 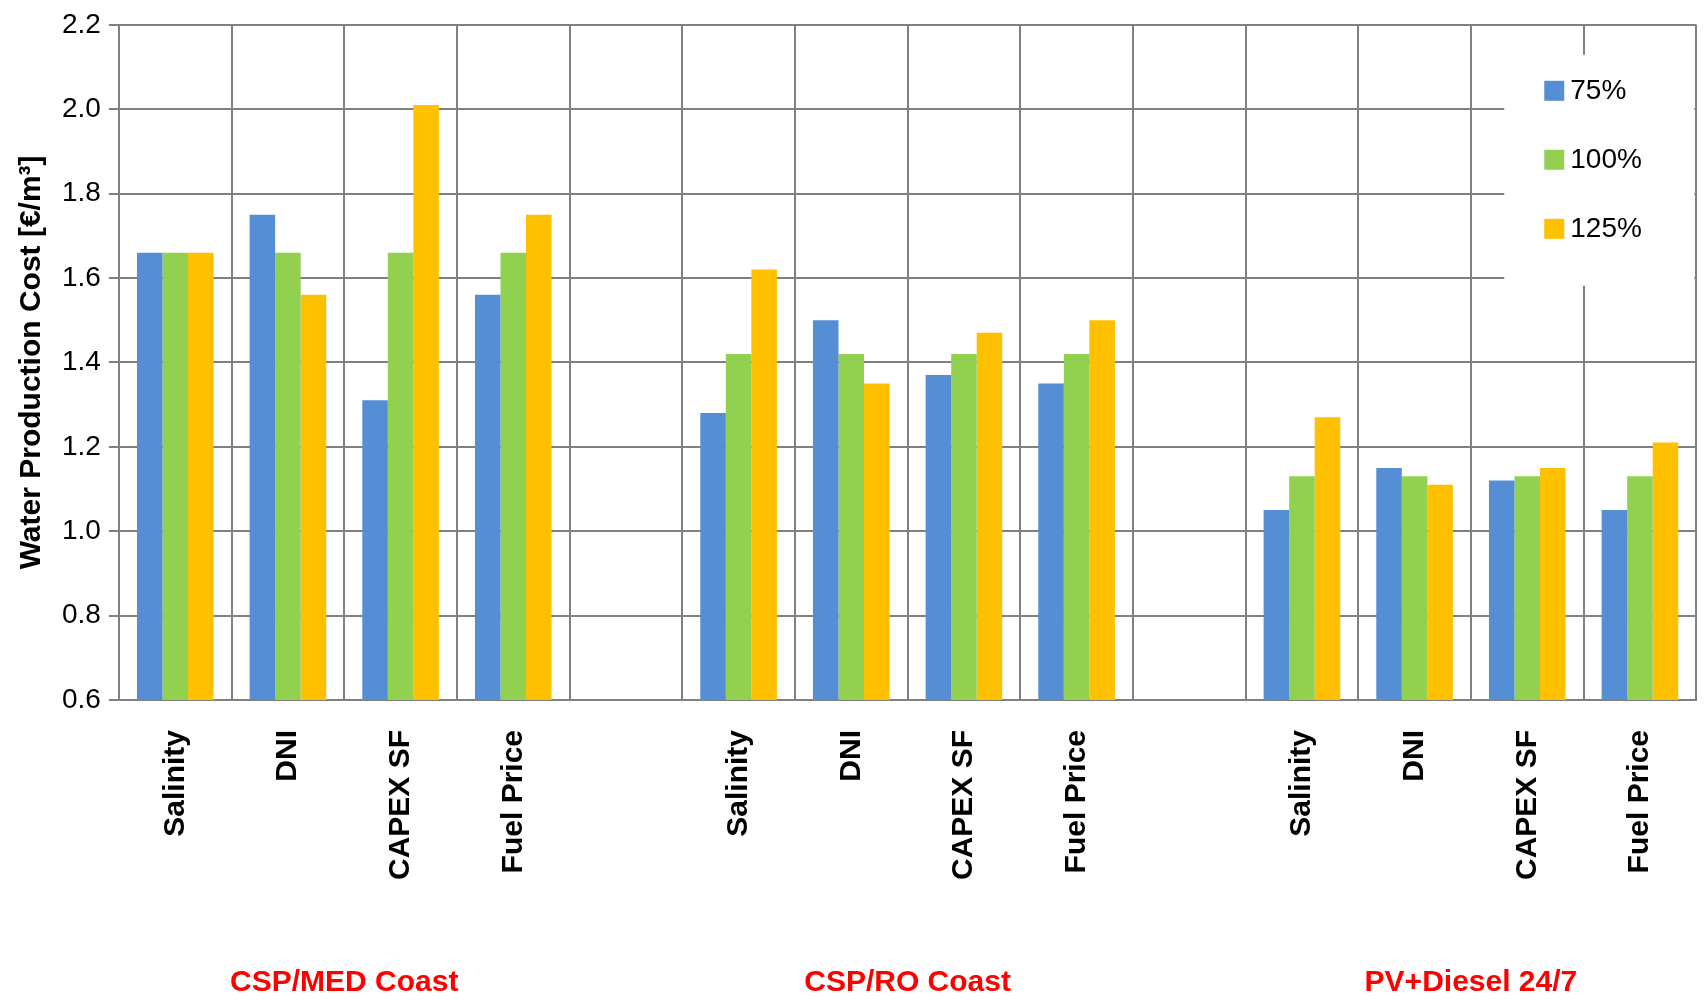 I want to click on y-tick-label: 2.2, so click(x=81, y=23).